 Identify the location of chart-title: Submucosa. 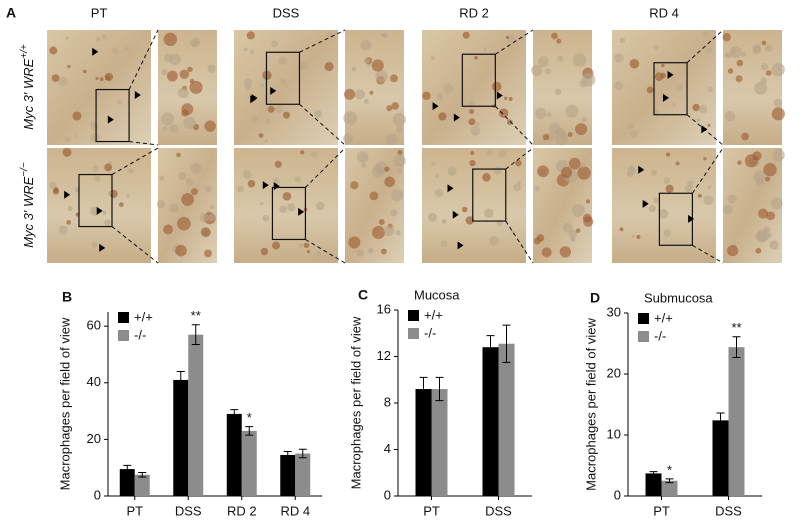
(678, 297).